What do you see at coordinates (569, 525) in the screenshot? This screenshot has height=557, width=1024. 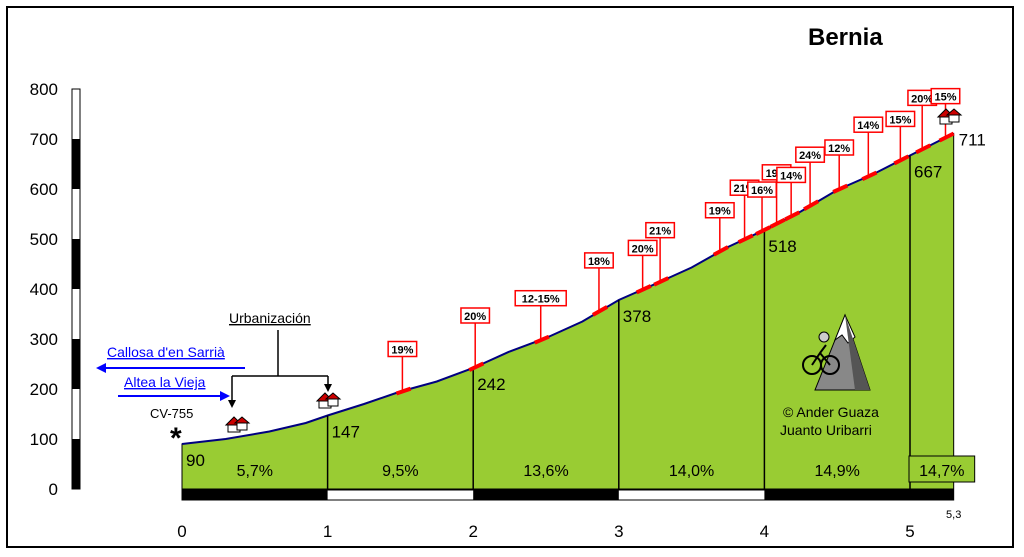 I see `x-axis: 0 1 2 3 4 5 5,3` at bounding box center [569, 525].